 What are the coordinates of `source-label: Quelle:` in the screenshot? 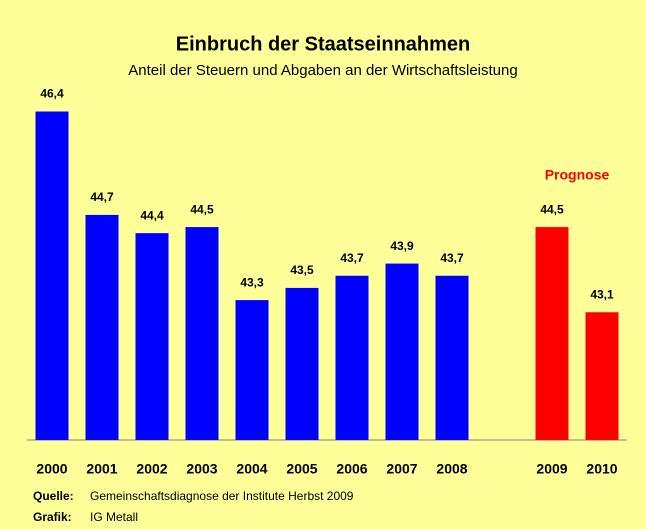 It's located at (53, 496).